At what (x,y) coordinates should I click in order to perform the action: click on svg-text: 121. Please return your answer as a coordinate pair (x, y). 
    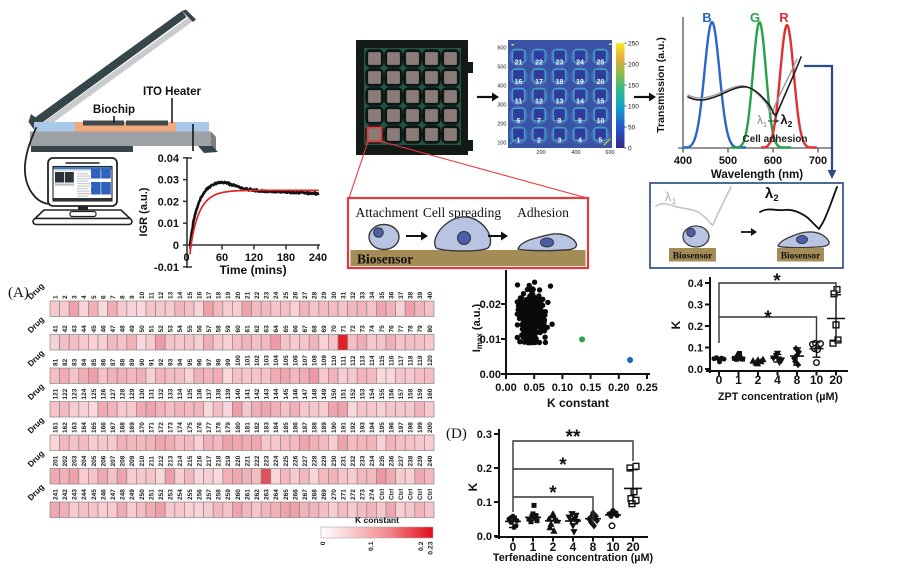
    Looking at the image, I should click on (55, 393).